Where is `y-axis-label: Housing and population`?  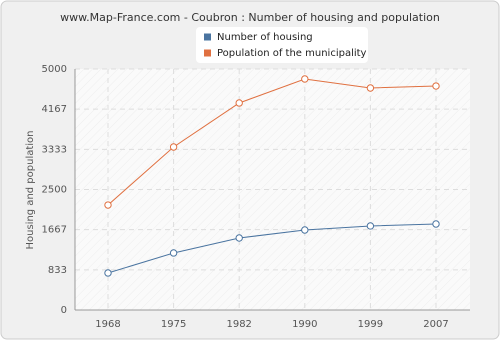 y-axis-label: Housing and population is located at coordinates (30, 189).